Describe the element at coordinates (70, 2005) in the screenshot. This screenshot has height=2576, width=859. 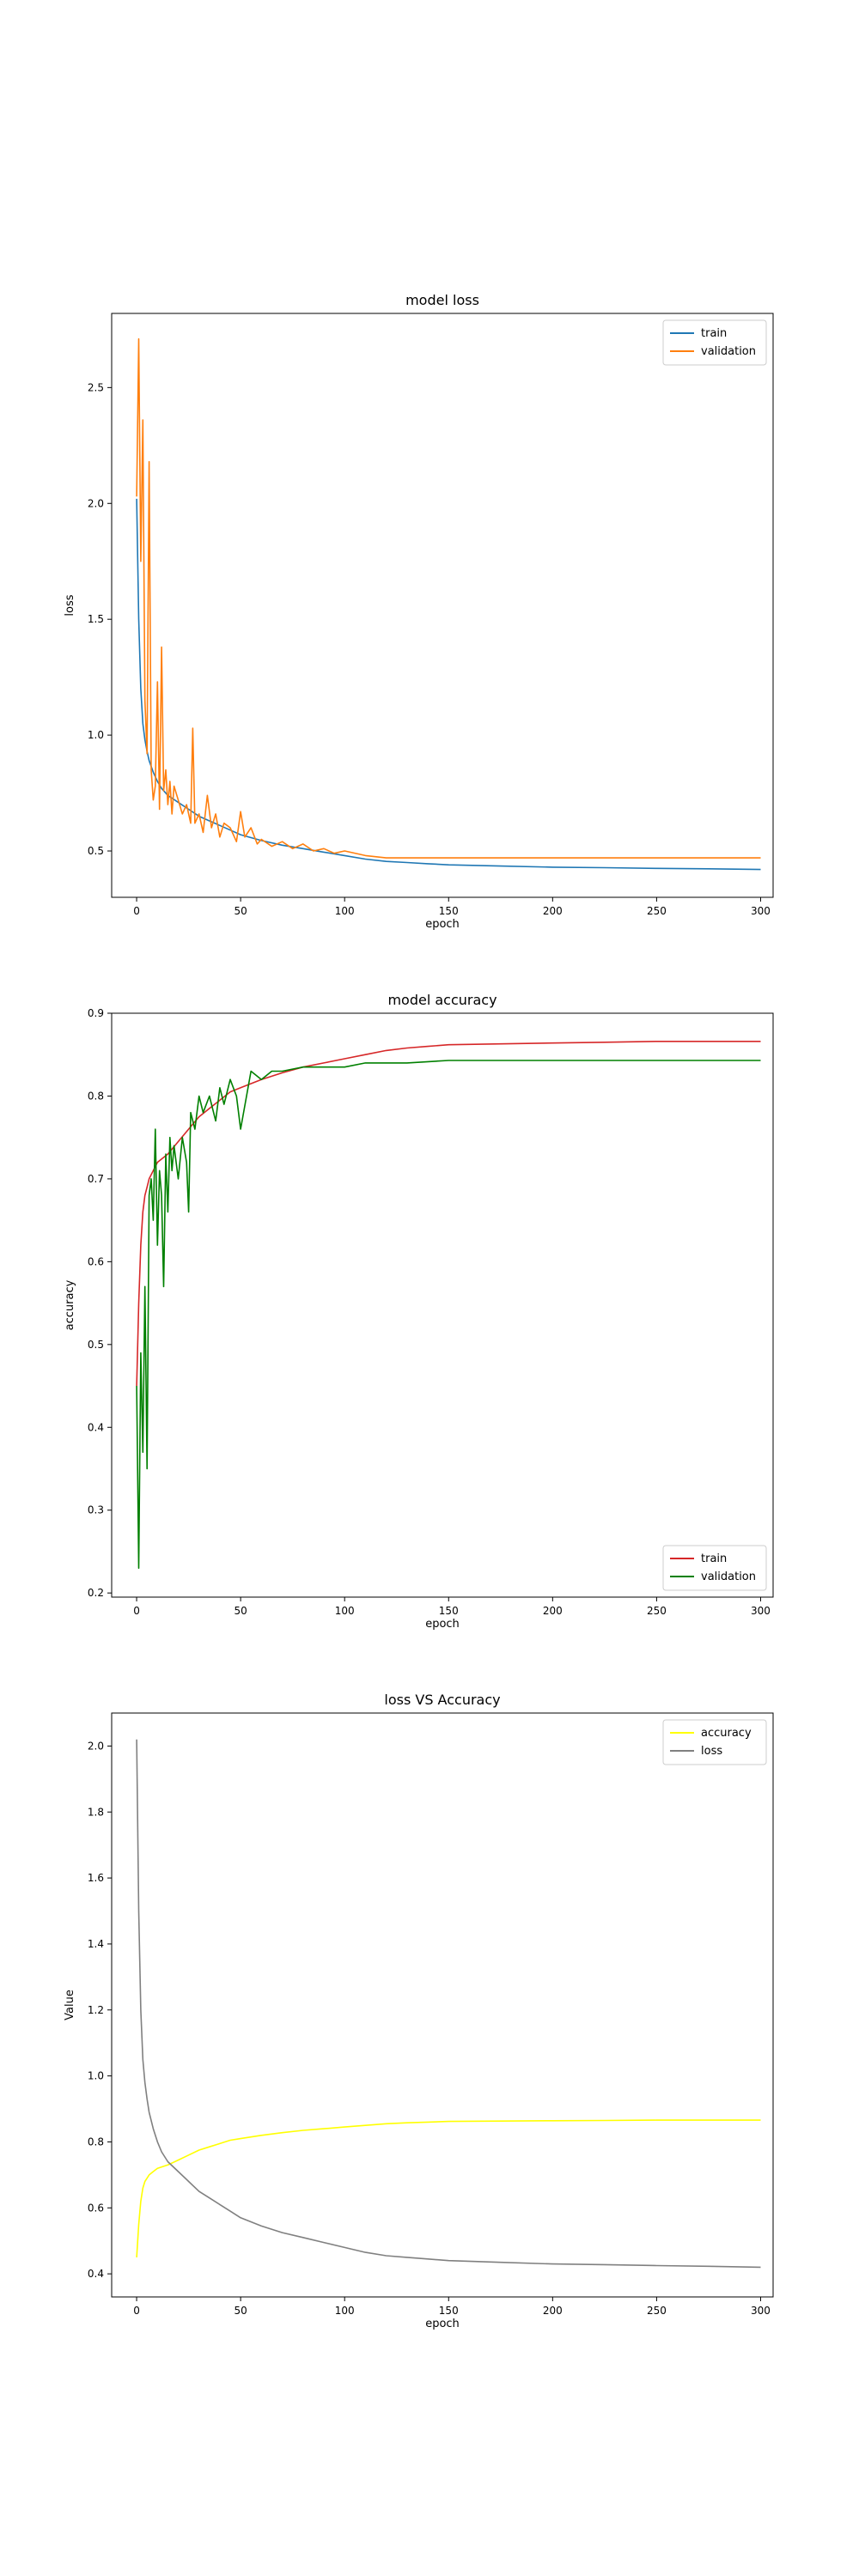
I see `y-axis-label: Value` at that location.